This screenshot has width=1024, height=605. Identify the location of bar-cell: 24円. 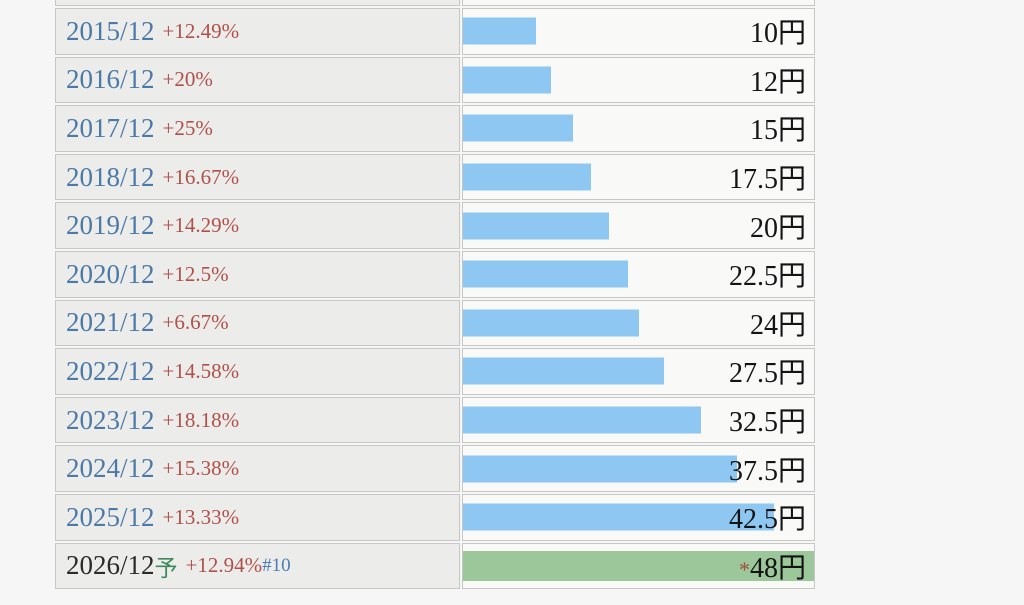
(638, 323).